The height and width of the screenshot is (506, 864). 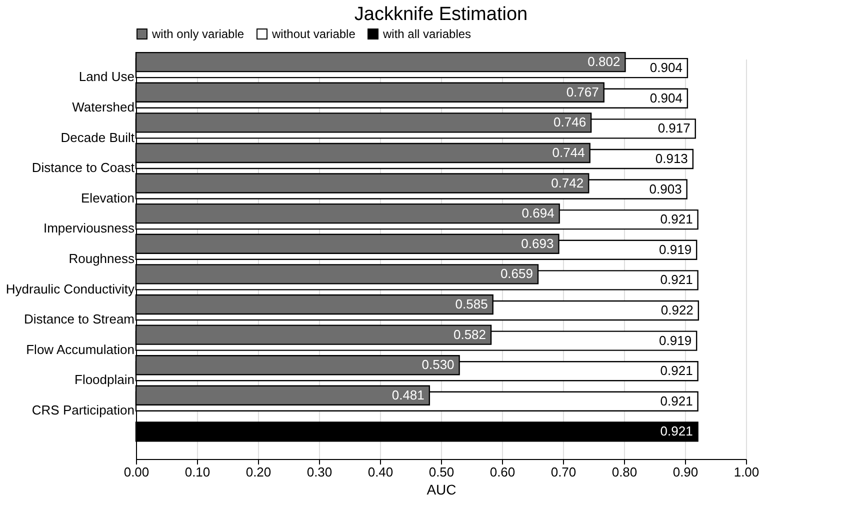 I want to click on legend-label: with all variables, so click(x=427, y=34).